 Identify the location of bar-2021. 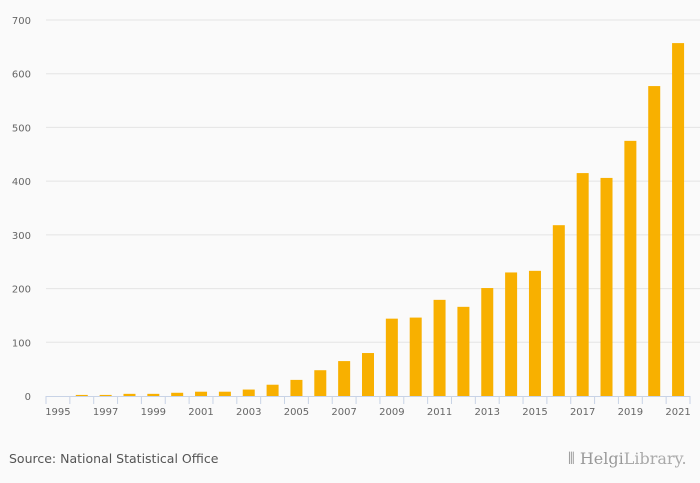
(678, 220).